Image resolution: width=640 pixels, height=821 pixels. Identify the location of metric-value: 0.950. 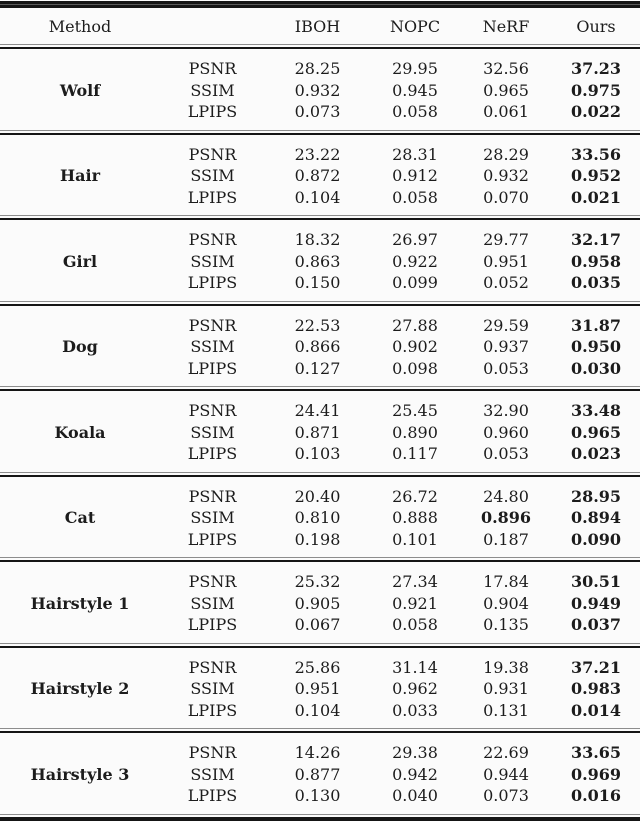
(596, 346).